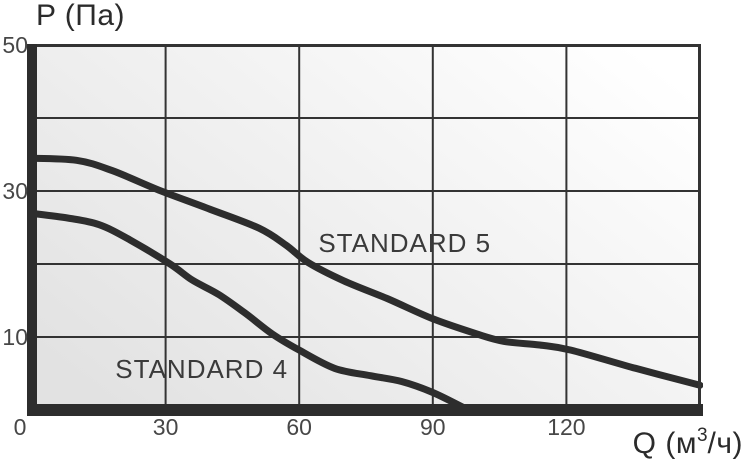 The height and width of the screenshot is (460, 744). What do you see at coordinates (433, 427) in the screenshot?
I see `x-tick-label: 90` at bounding box center [433, 427].